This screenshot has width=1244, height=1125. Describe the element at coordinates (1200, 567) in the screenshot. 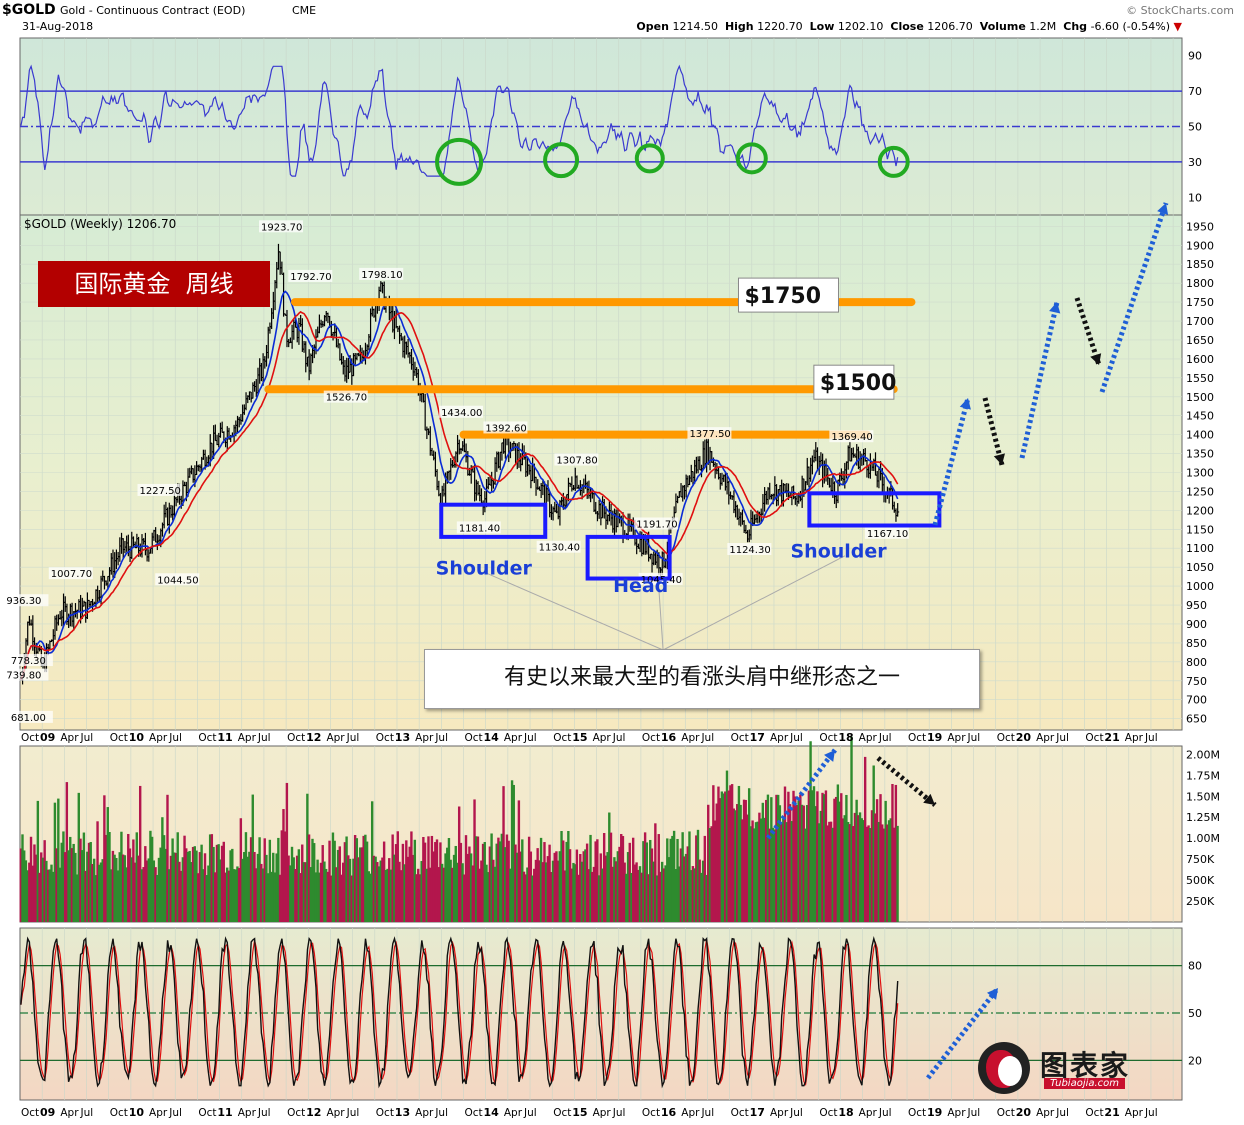

I see `price-tick-label: 1050` at that location.